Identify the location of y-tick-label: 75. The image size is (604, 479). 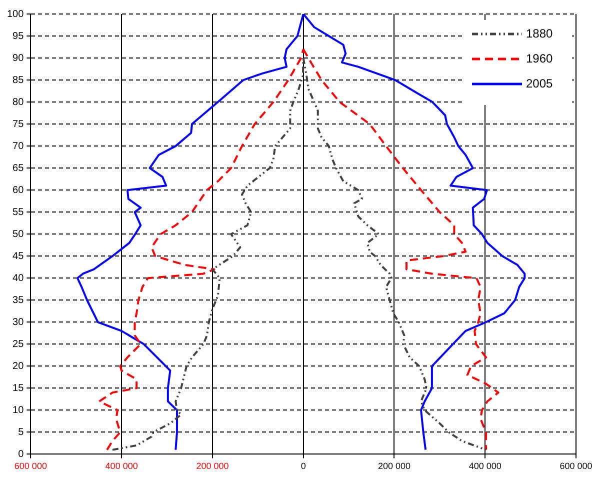
(18, 124).